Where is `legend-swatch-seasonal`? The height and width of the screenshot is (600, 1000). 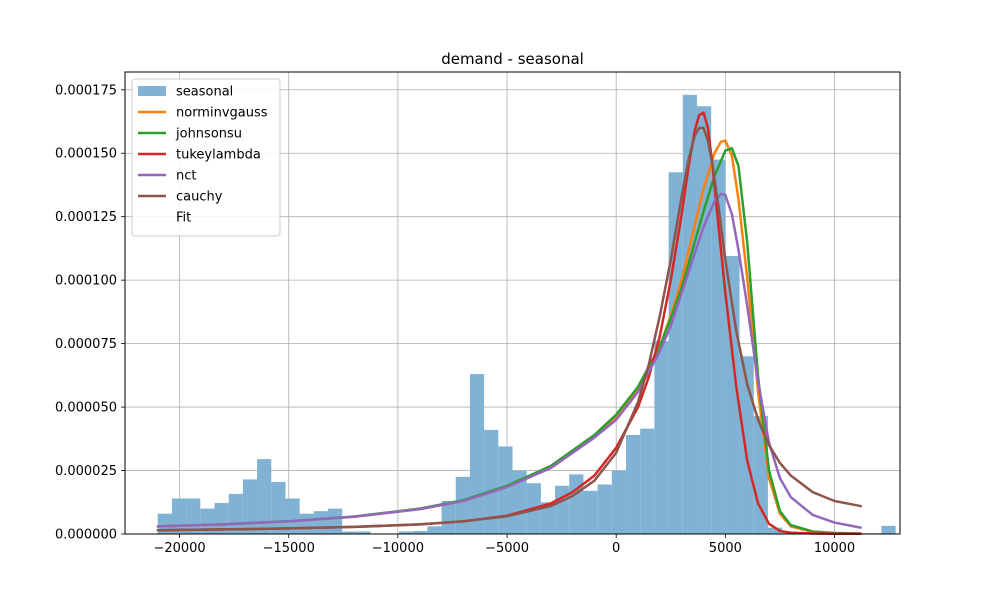 legend-swatch-seasonal is located at coordinates (152, 91).